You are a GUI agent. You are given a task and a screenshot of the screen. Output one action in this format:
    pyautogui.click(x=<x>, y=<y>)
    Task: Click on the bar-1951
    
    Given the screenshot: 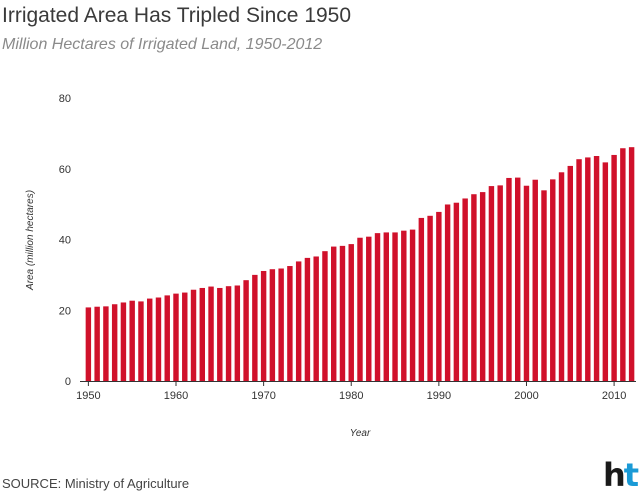 What is the action you would take?
    pyautogui.click(x=97, y=343)
    